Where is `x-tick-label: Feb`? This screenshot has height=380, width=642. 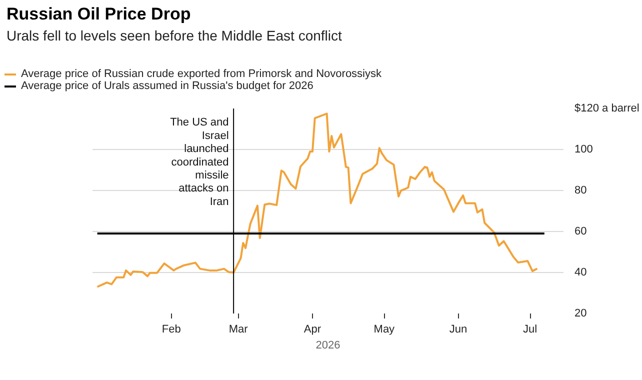
x-tick-label: Feb is located at coordinates (171, 330).